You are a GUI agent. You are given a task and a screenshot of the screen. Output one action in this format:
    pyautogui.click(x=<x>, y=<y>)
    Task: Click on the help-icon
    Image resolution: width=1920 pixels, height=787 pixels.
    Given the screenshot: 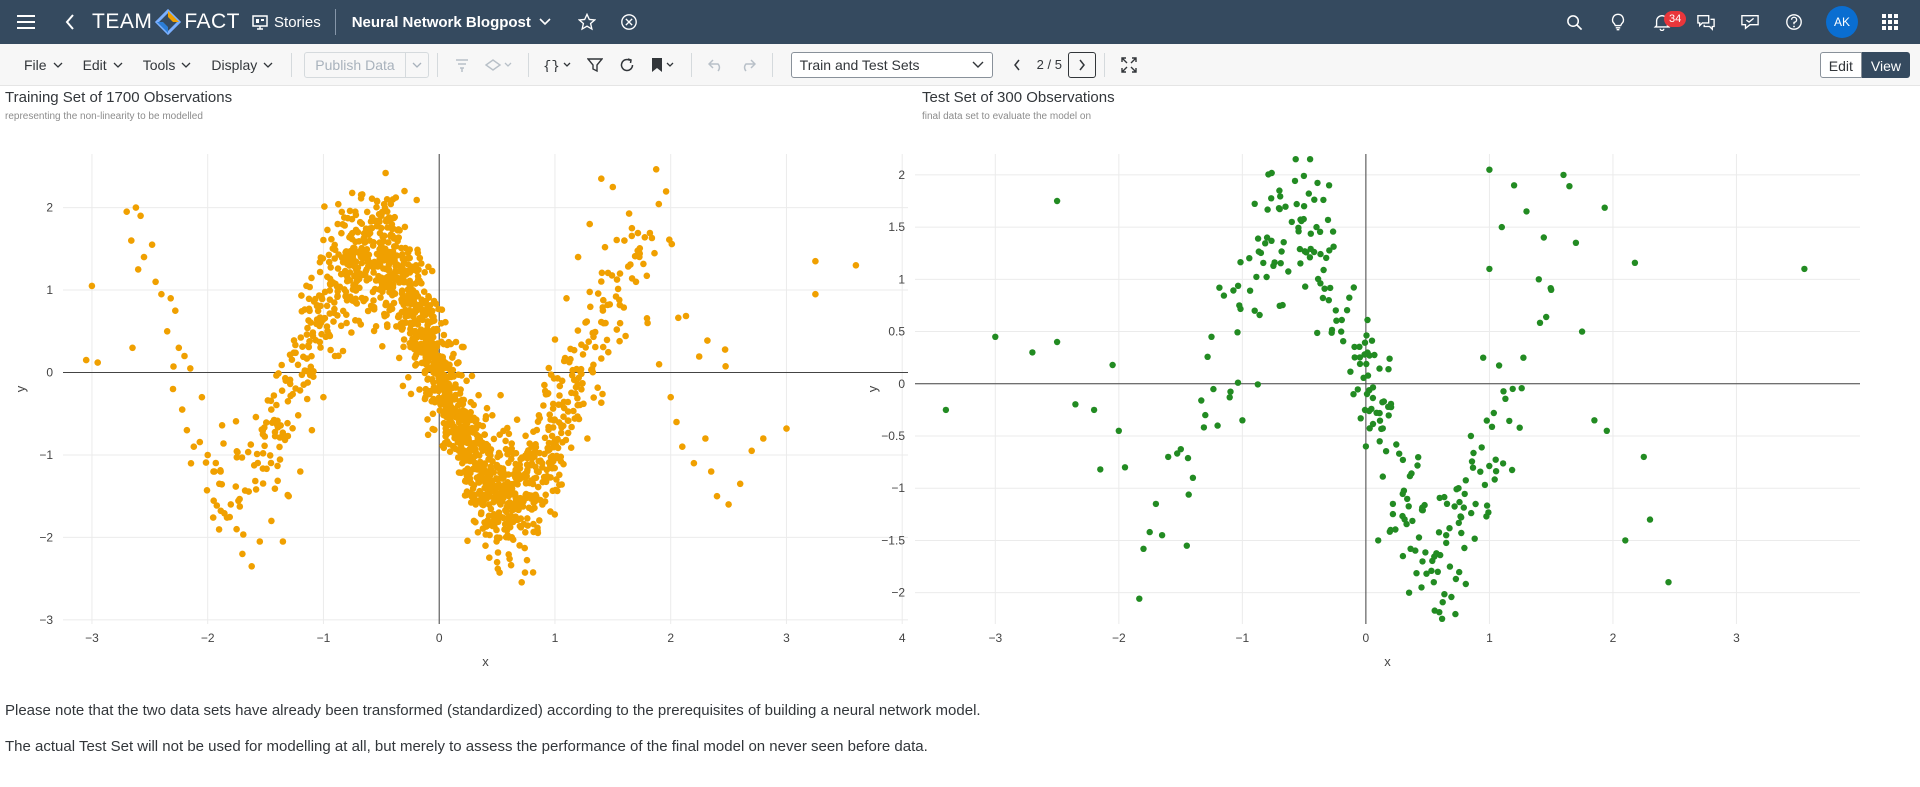 What is the action you would take?
    pyautogui.click(x=1794, y=22)
    